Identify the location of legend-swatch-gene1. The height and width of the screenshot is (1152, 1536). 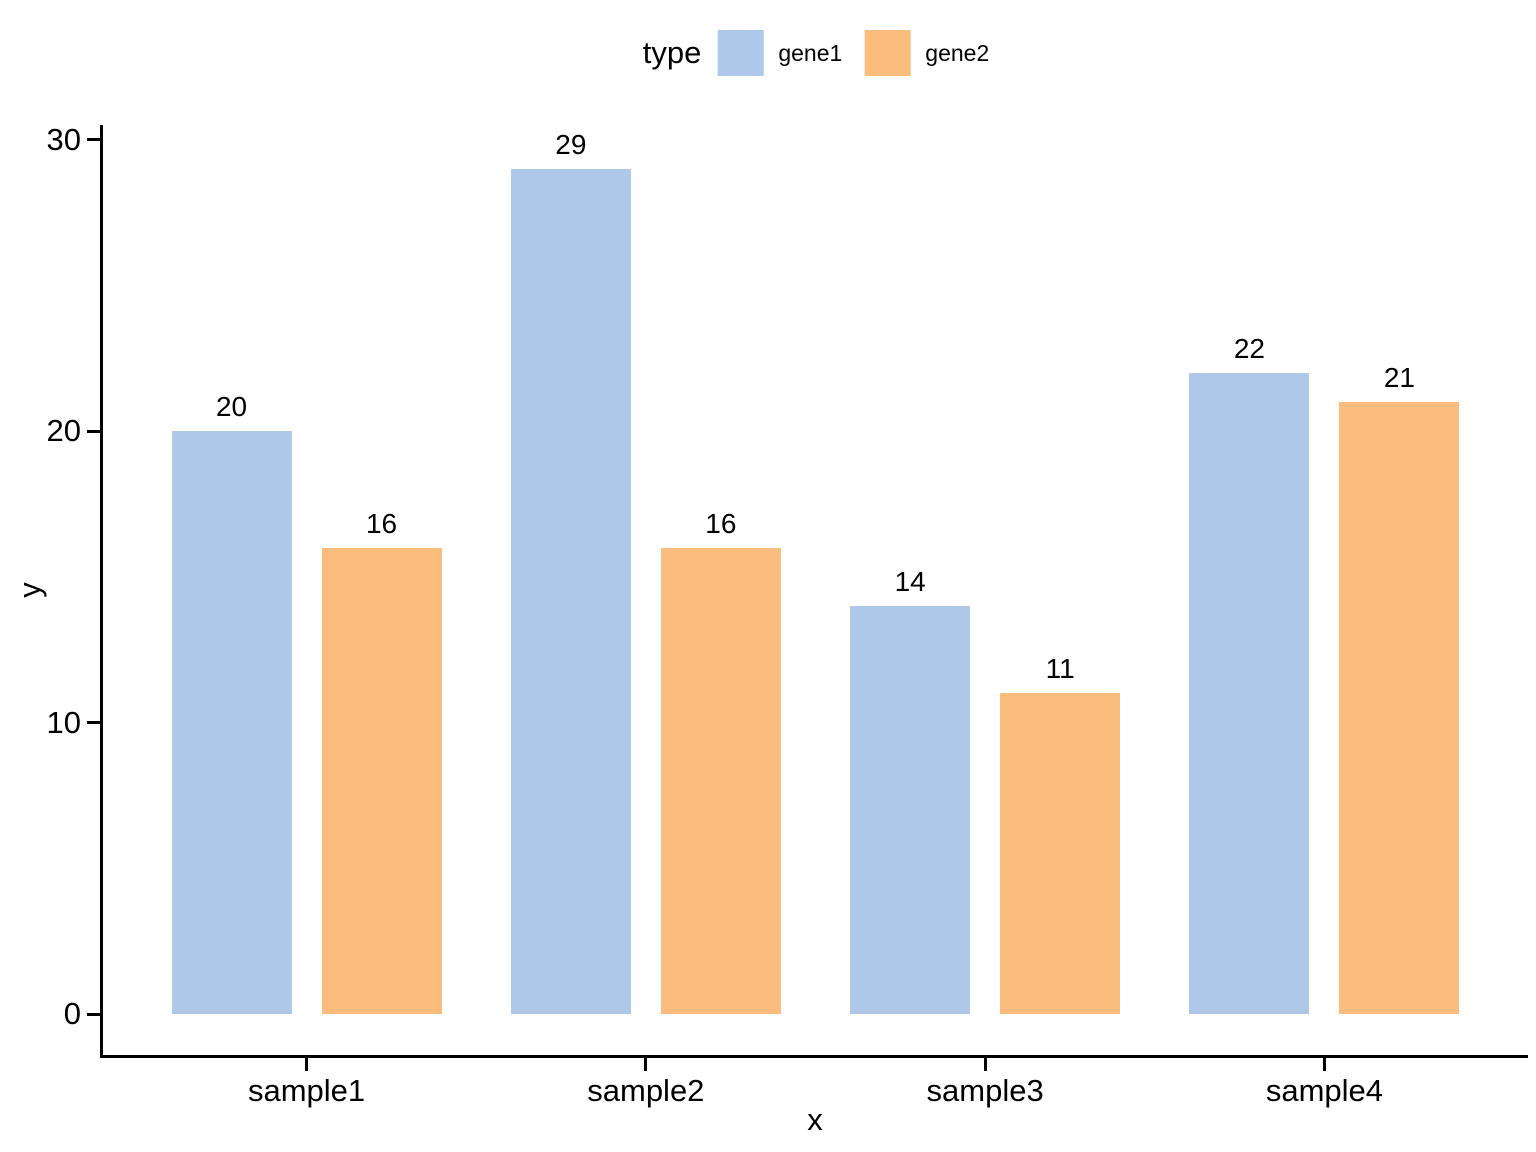
(740, 53).